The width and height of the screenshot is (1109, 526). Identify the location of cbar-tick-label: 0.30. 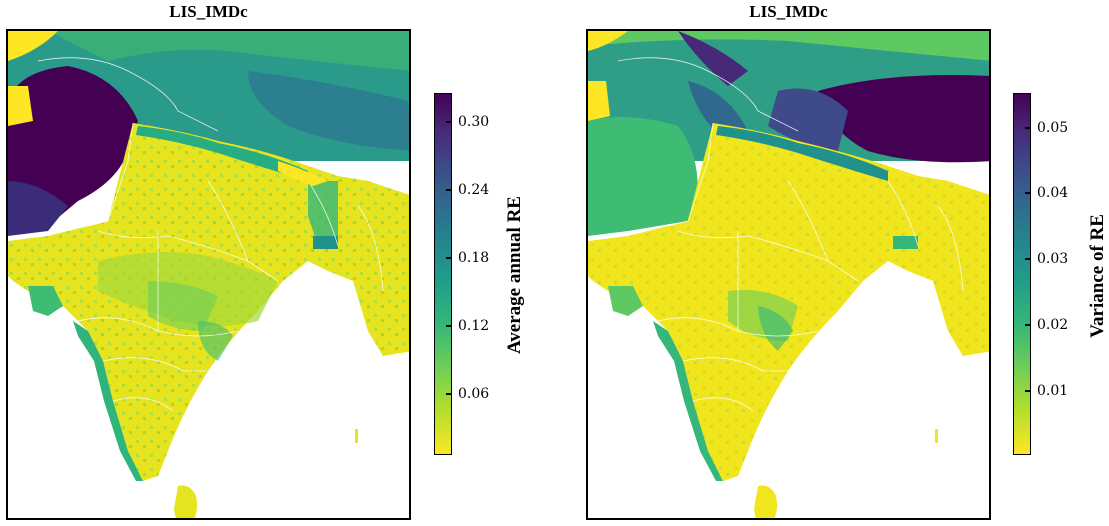
(474, 122).